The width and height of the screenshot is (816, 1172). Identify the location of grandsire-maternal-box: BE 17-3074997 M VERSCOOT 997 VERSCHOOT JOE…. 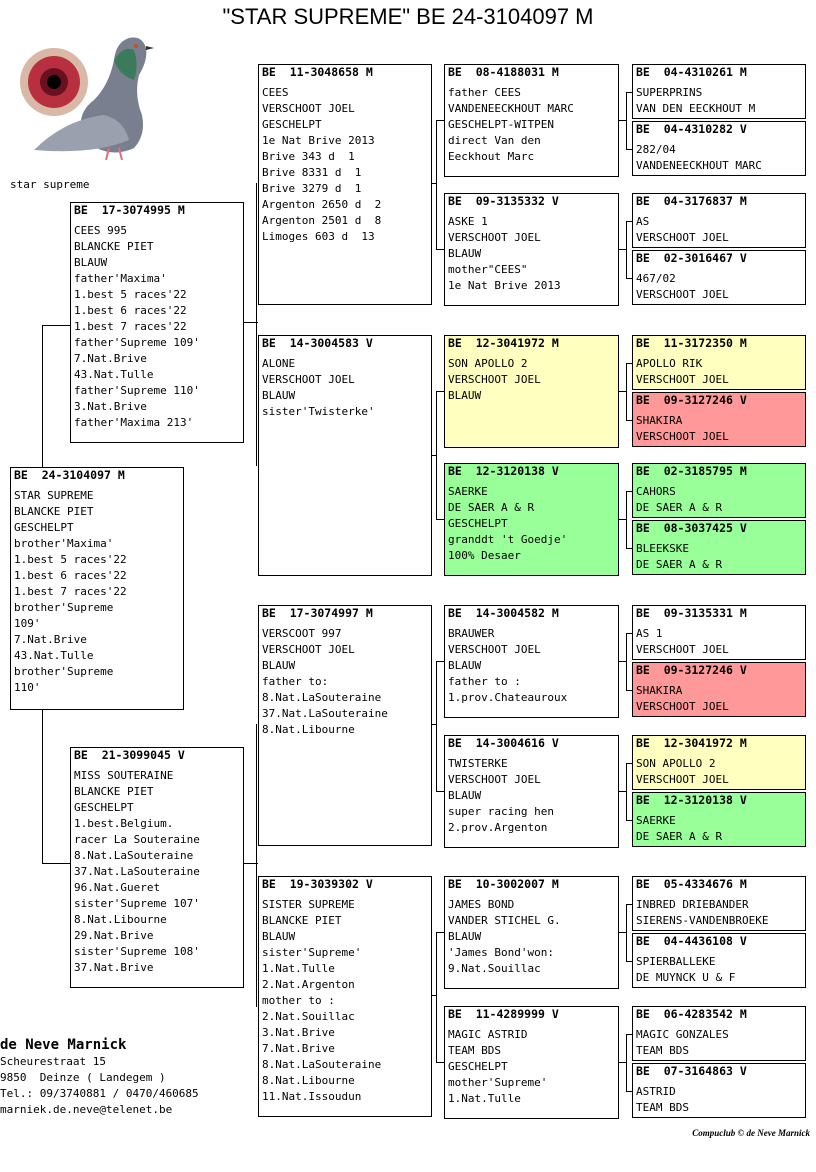
(345, 725).